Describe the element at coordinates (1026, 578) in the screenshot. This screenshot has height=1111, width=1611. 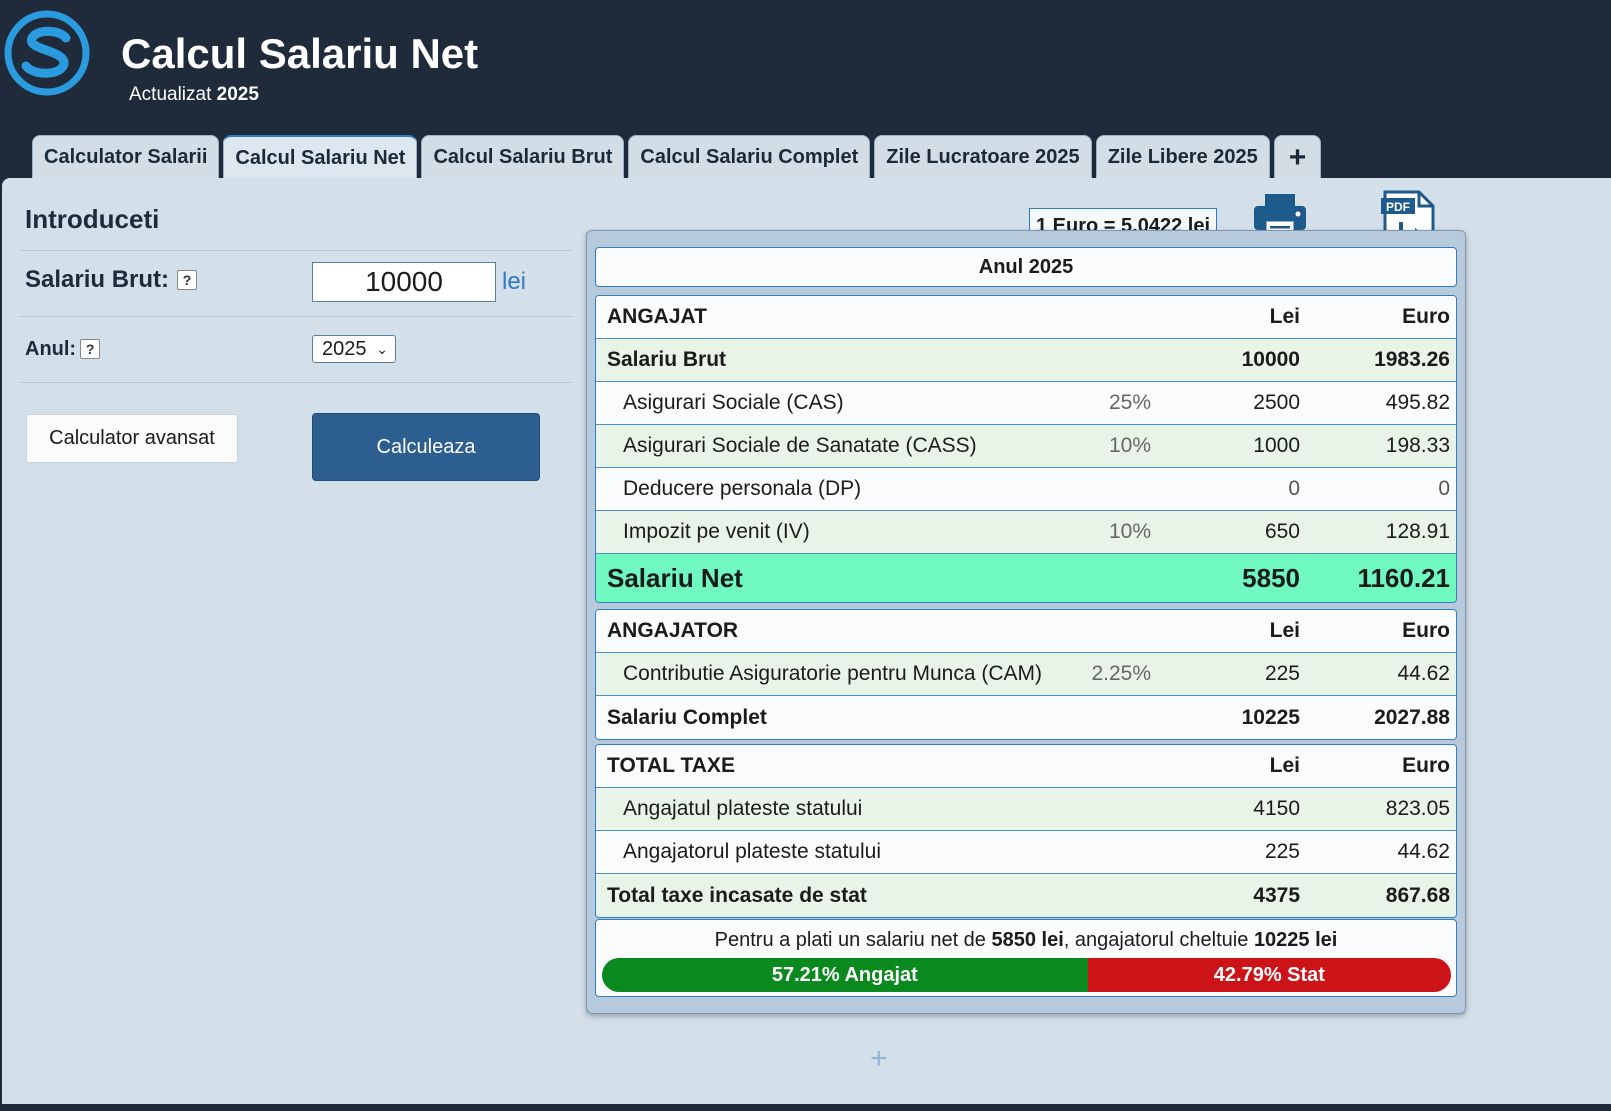
I see `net-salary-row: Salariu Net 5850 1160.21` at that location.